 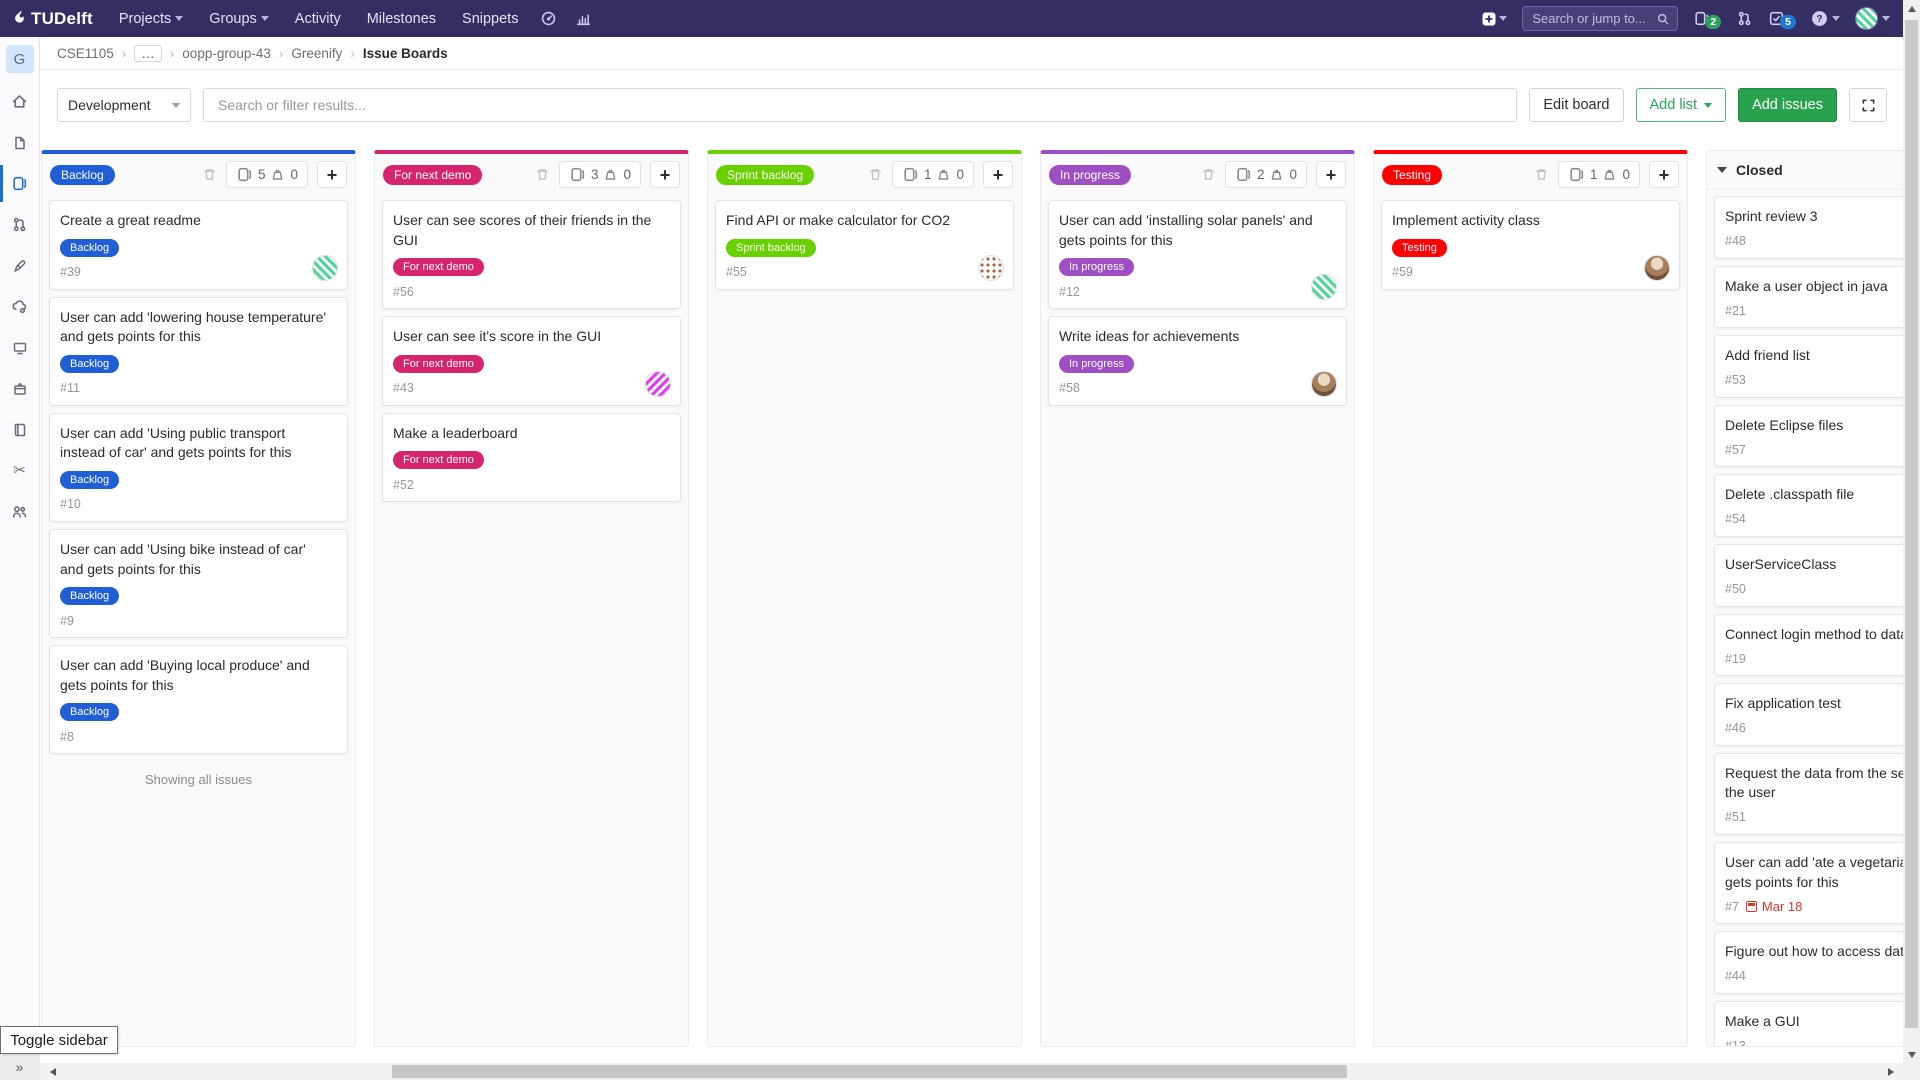 What do you see at coordinates (1744, 18) in the screenshot?
I see `merge-requests-nav-button` at bounding box center [1744, 18].